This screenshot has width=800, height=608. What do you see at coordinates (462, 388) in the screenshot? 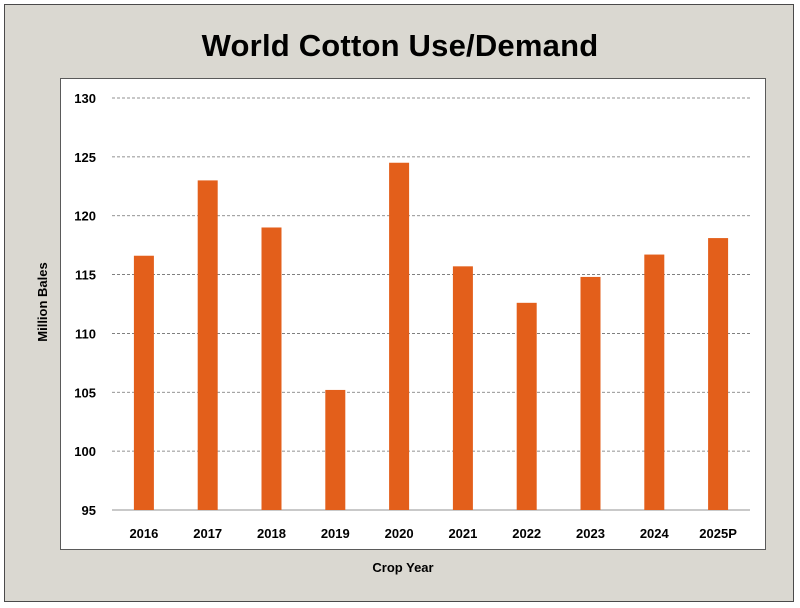
I see `bar-2021` at bounding box center [462, 388].